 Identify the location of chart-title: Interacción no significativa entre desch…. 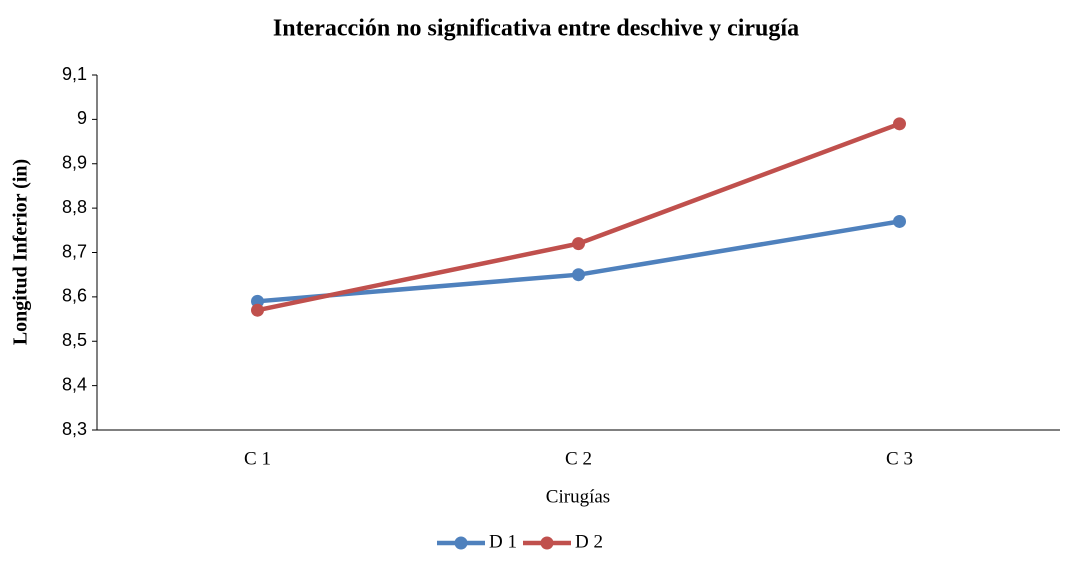
(536, 29).